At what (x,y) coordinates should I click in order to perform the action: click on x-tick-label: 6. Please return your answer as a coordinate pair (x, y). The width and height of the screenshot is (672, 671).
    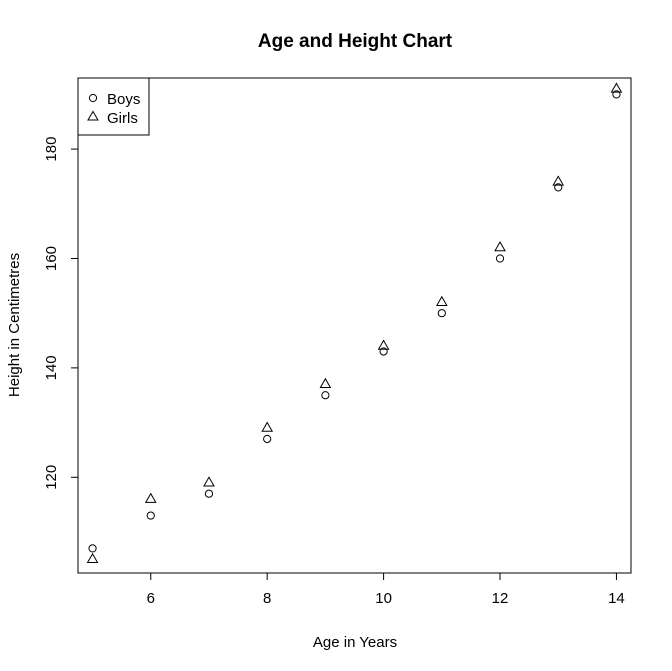
    Looking at the image, I should click on (151, 598).